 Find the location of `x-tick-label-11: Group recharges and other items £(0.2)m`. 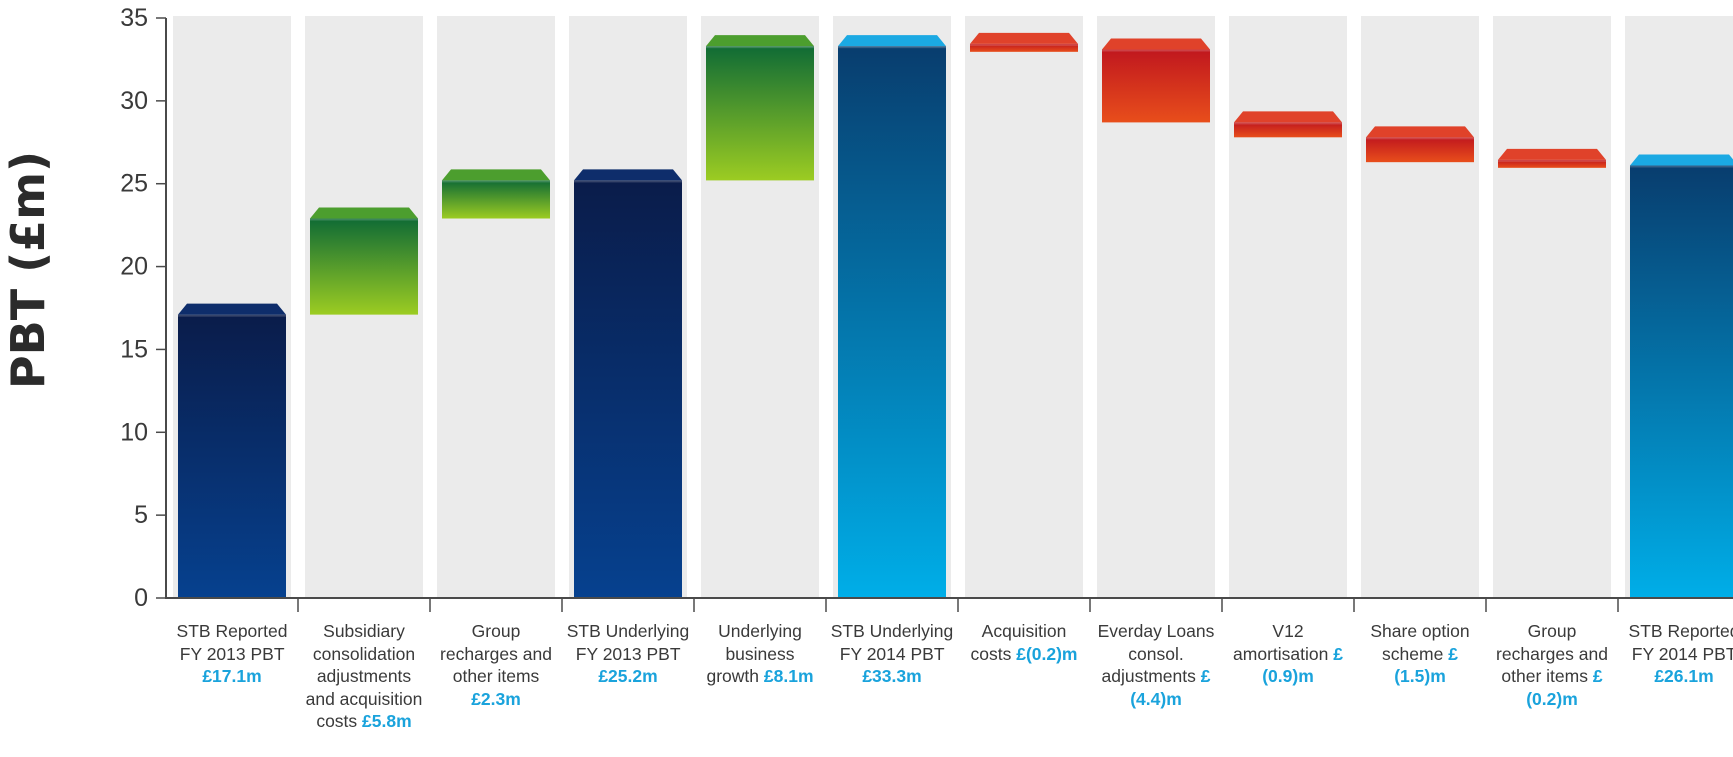

x-tick-label-11: Group recharges and other items £(0.2)m is located at coordinates (1552, 665).